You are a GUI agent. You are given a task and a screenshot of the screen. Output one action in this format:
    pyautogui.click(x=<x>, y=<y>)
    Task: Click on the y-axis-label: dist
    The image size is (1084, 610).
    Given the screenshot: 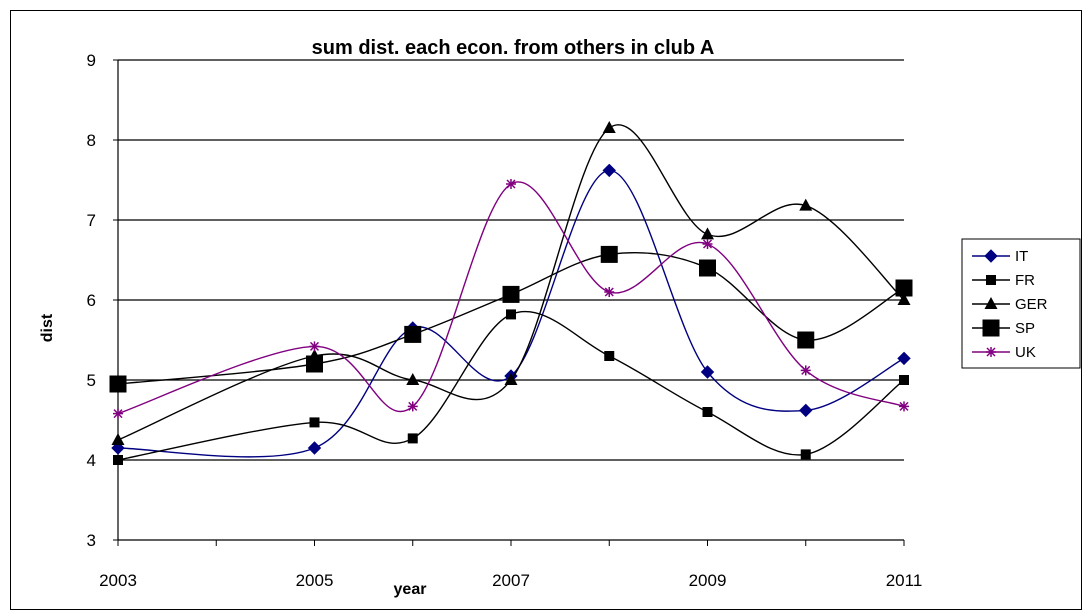 What is the action you would take?
    pyautogui.click(x=47, y=327)
    